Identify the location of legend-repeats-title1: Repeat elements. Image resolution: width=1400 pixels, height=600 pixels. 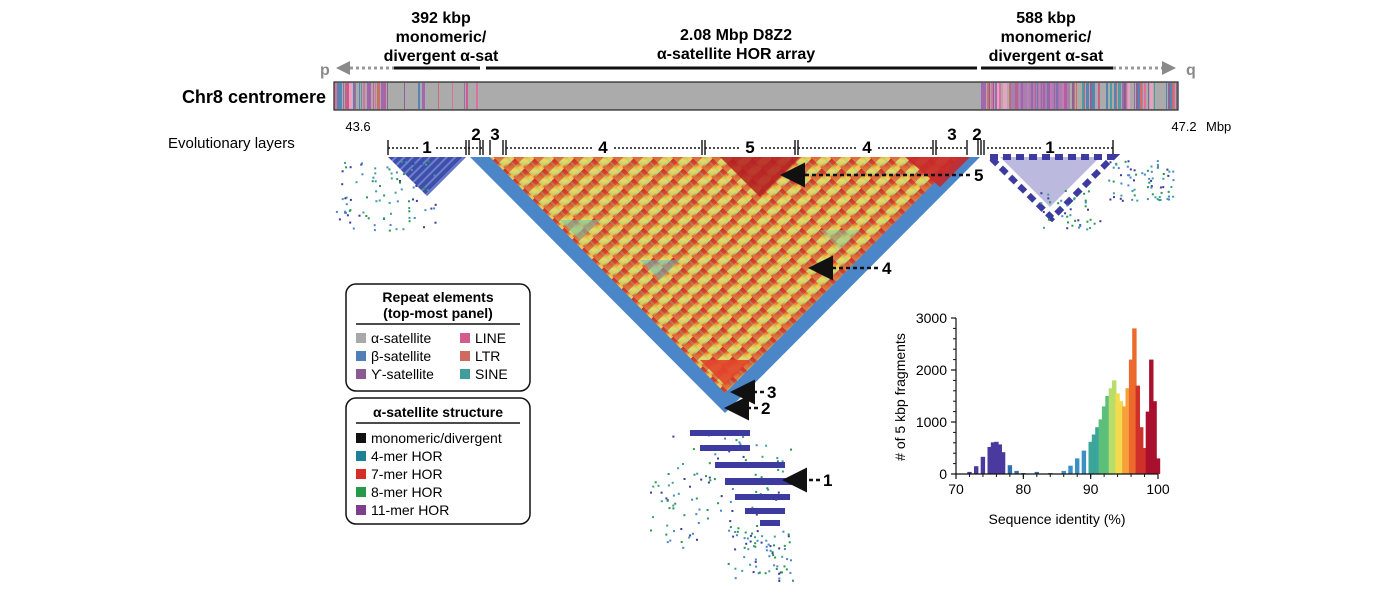
(437, 297).